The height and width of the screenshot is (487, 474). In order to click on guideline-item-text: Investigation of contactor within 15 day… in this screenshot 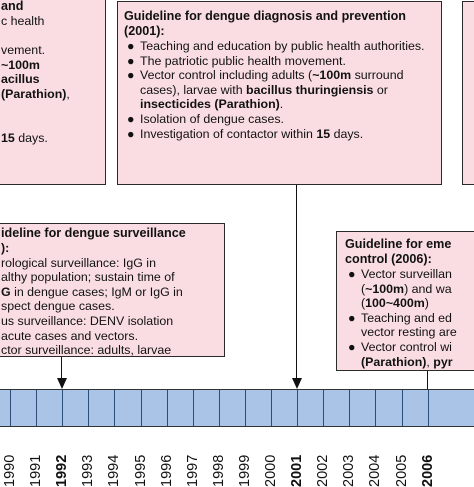, I will do `click(252, 133)`.